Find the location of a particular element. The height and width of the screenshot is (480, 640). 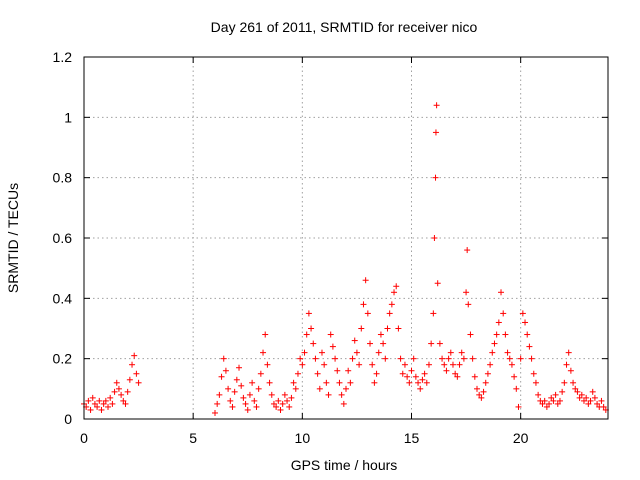

x-axis-label: GPS time / hours is located at coordinates (344, 465).